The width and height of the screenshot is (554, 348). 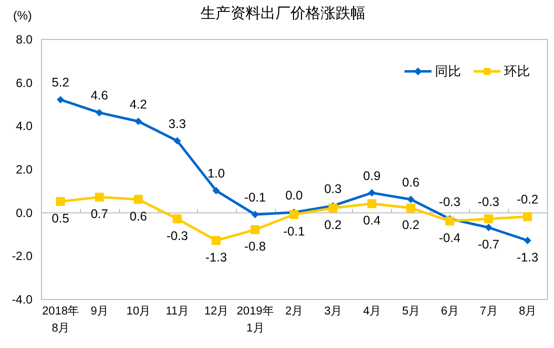 I want to click on legend-label: 环比, so click(x=517, y=70).